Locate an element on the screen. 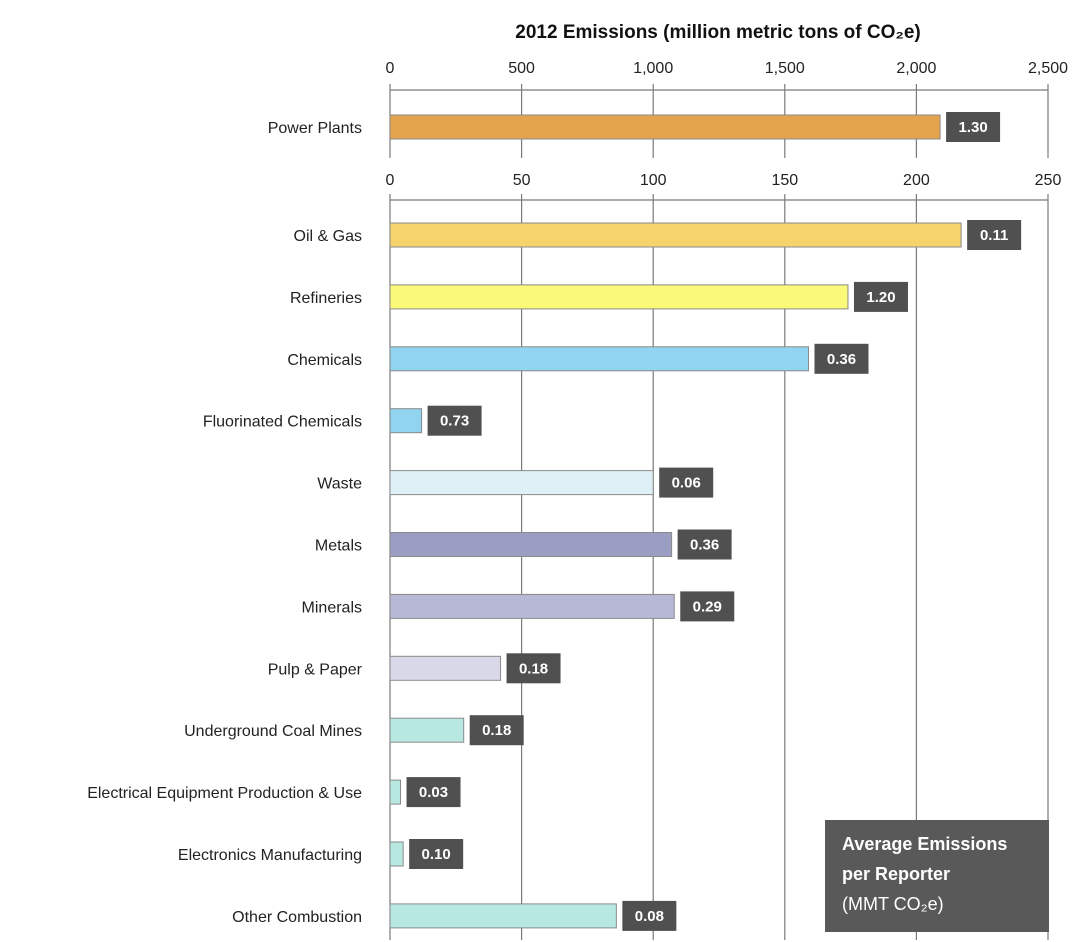  category-label: Pulp & Paper is located at coordinates (315, 669).